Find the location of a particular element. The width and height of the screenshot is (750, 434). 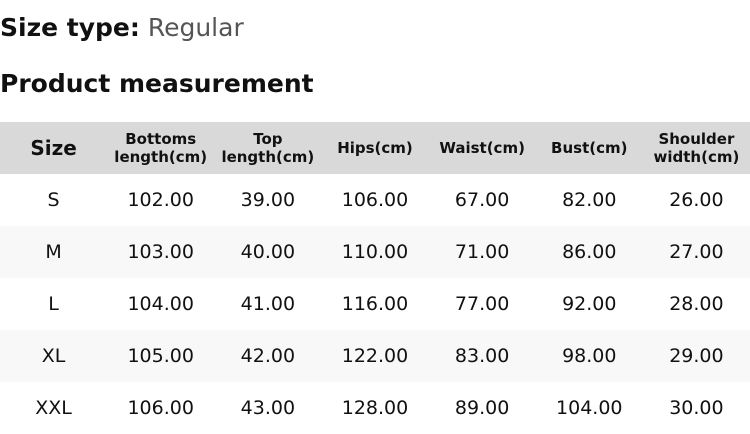

measurement-cell: 128.00 is located at coordinates (375, 408).